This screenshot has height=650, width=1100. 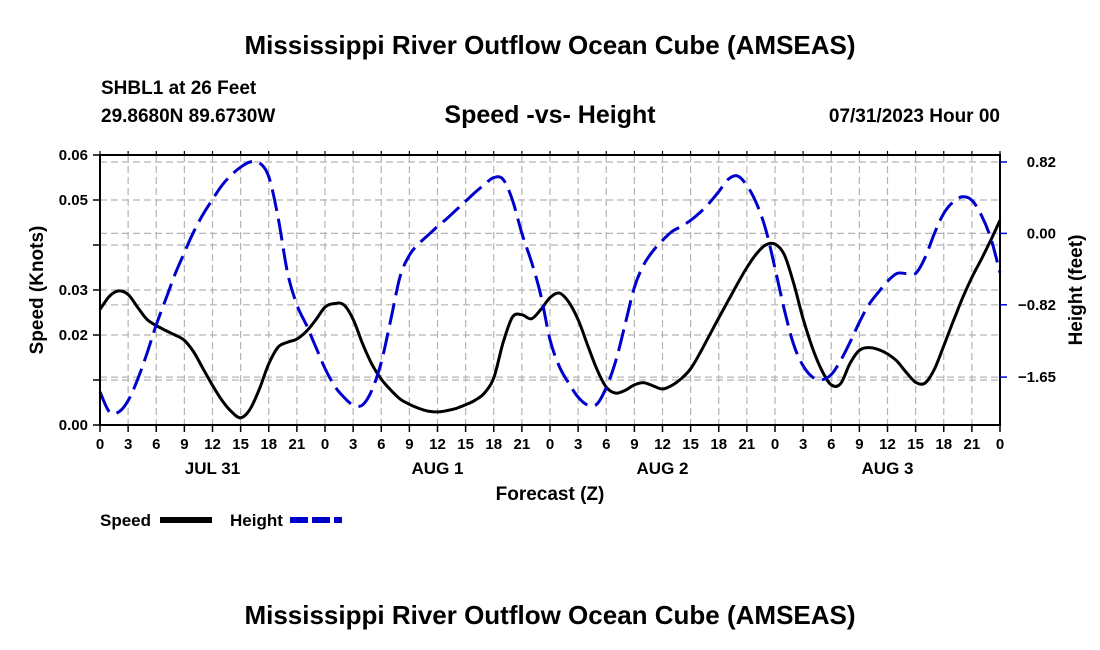 What do you see at coordinates (438, 468) in the screenshot?
I see `day-label: AUG 1` at bounding box center [438, 468].